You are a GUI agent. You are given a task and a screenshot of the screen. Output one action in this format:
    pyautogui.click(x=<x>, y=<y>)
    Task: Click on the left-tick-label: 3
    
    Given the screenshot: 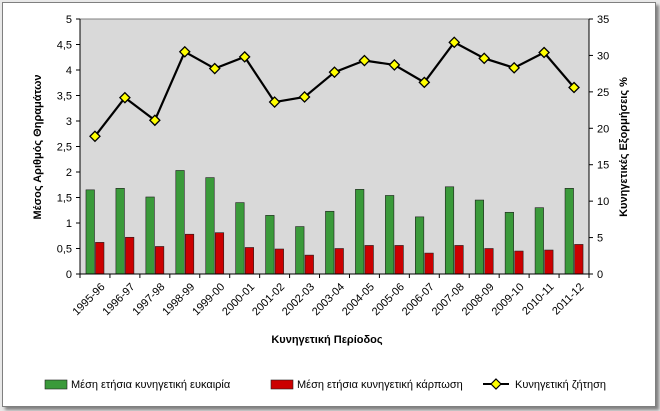 What is the action you would take?
    pyautogui.click(x=69, y=122)
    